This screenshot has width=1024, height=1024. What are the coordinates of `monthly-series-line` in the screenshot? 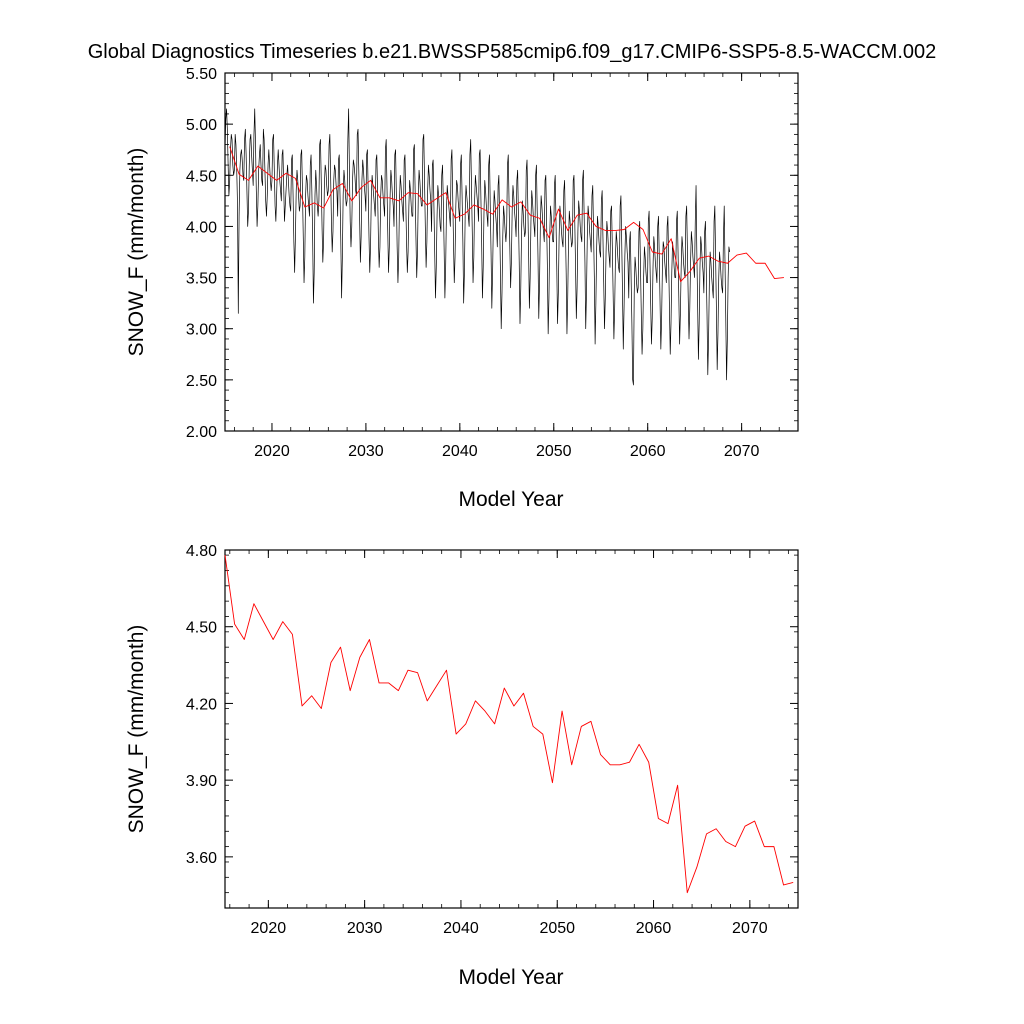 It's located at (477, 247).